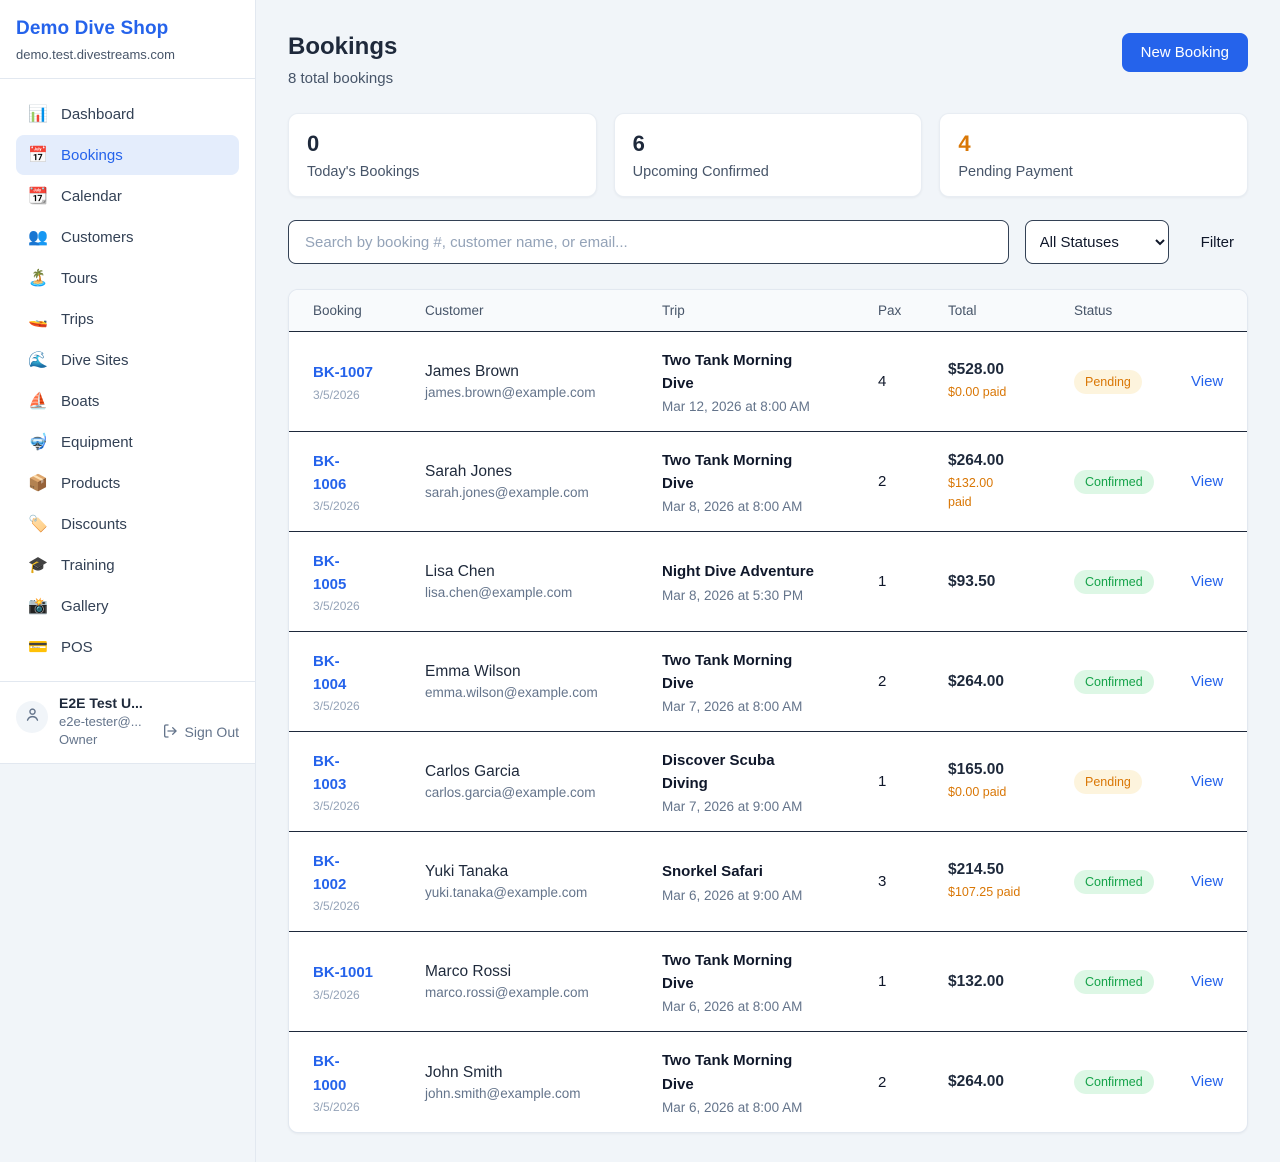  Describe the element at coordinates (38, 319) in the screenshot. I see `speedboat-icon: 🚤` at that location.